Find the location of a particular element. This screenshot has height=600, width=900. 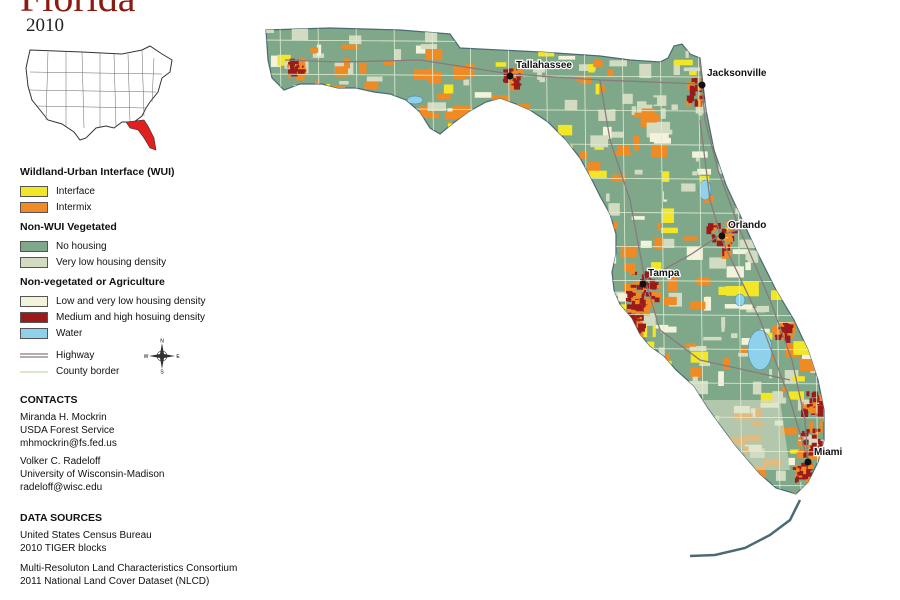

us-locator-map is located at coordinates (99, 98).